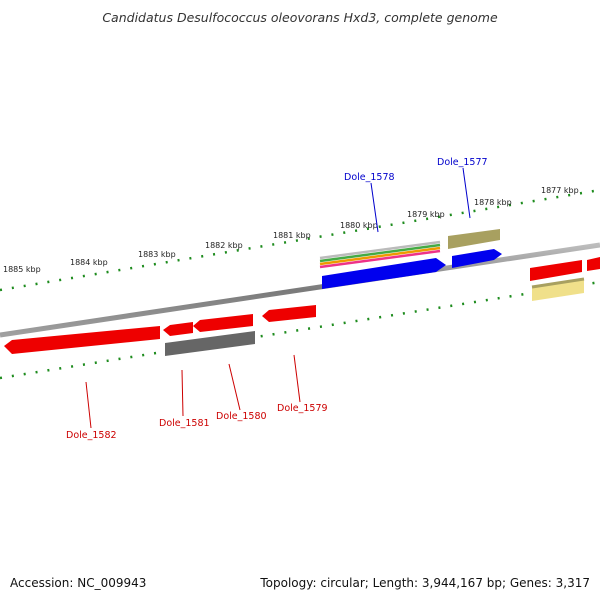 The height and width of the screenshot is (600, 600). I want to click on gene-label: Dole_1578, so click(369, 177).